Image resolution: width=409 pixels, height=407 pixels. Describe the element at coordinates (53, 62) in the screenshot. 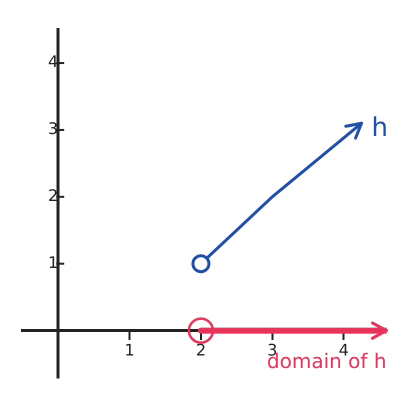

I see `y-tick-label: 4` at that location.